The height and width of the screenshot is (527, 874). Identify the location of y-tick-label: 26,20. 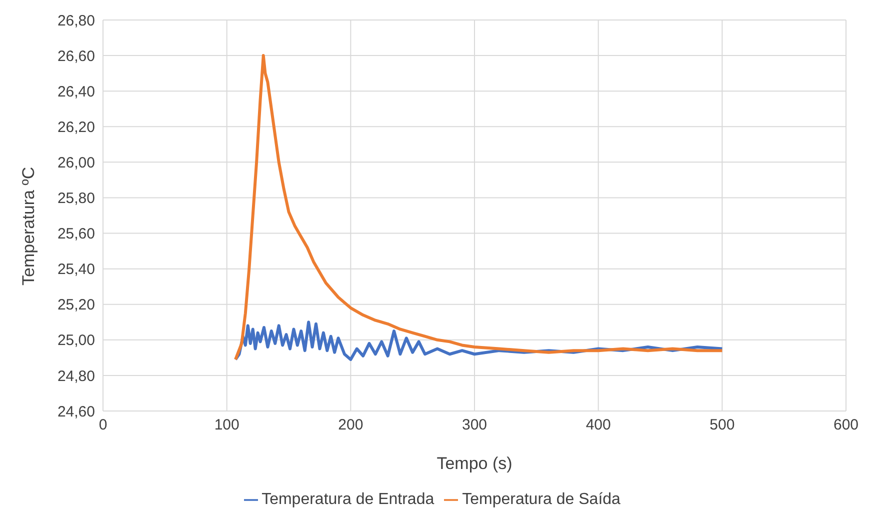
(76, 127).